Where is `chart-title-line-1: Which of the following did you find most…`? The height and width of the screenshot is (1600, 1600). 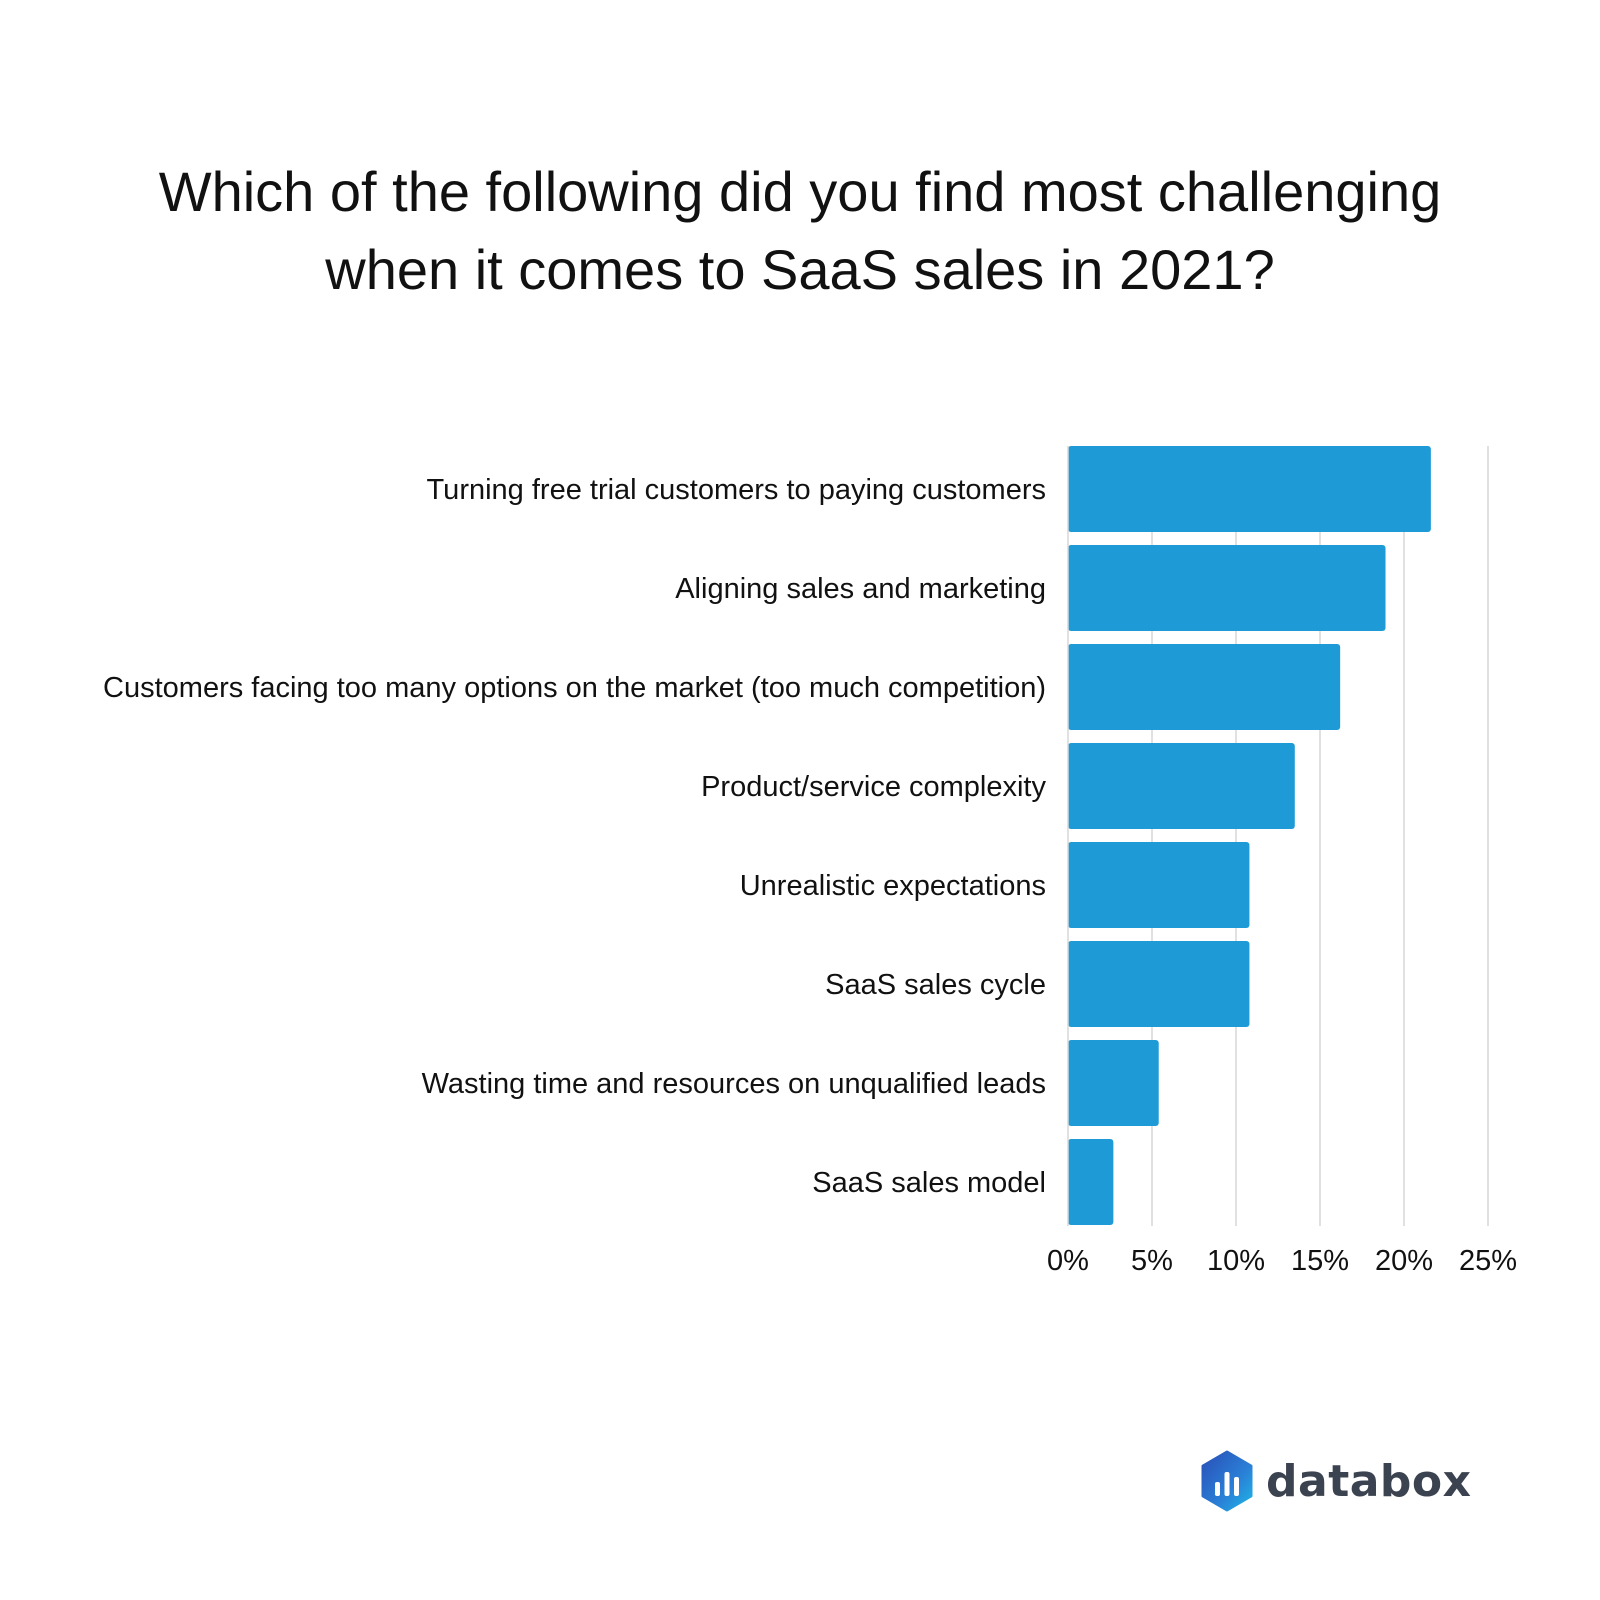 chart-title-line-1: Which of the following did you find most… is located at coordinates (800, 191).